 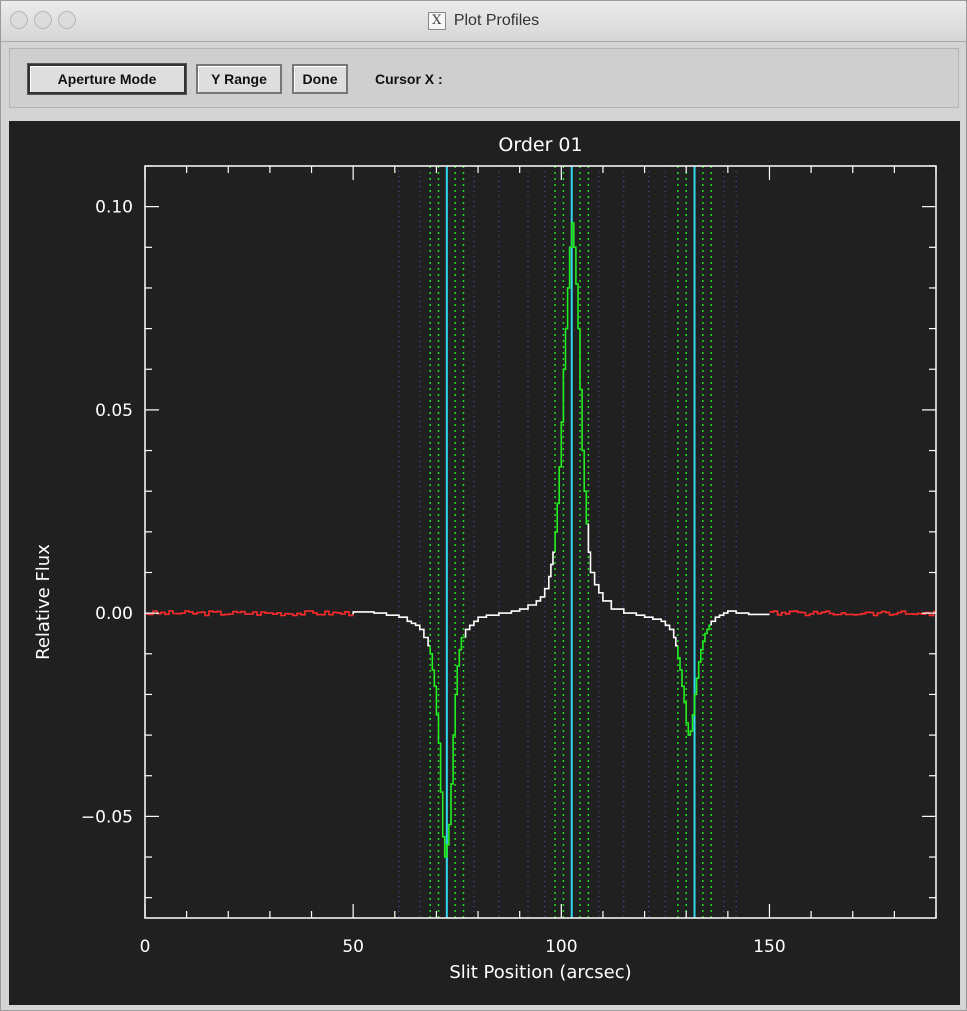 I want to click on y-axis-label: Relative Flux, so click(x=43, y=602).